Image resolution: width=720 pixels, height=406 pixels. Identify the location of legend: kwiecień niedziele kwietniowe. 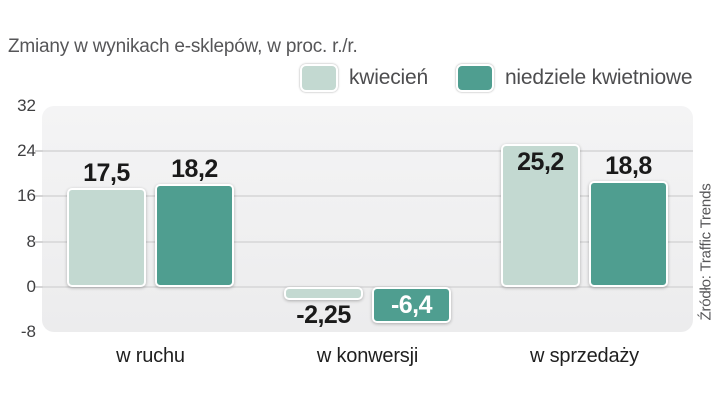
(496, 78).